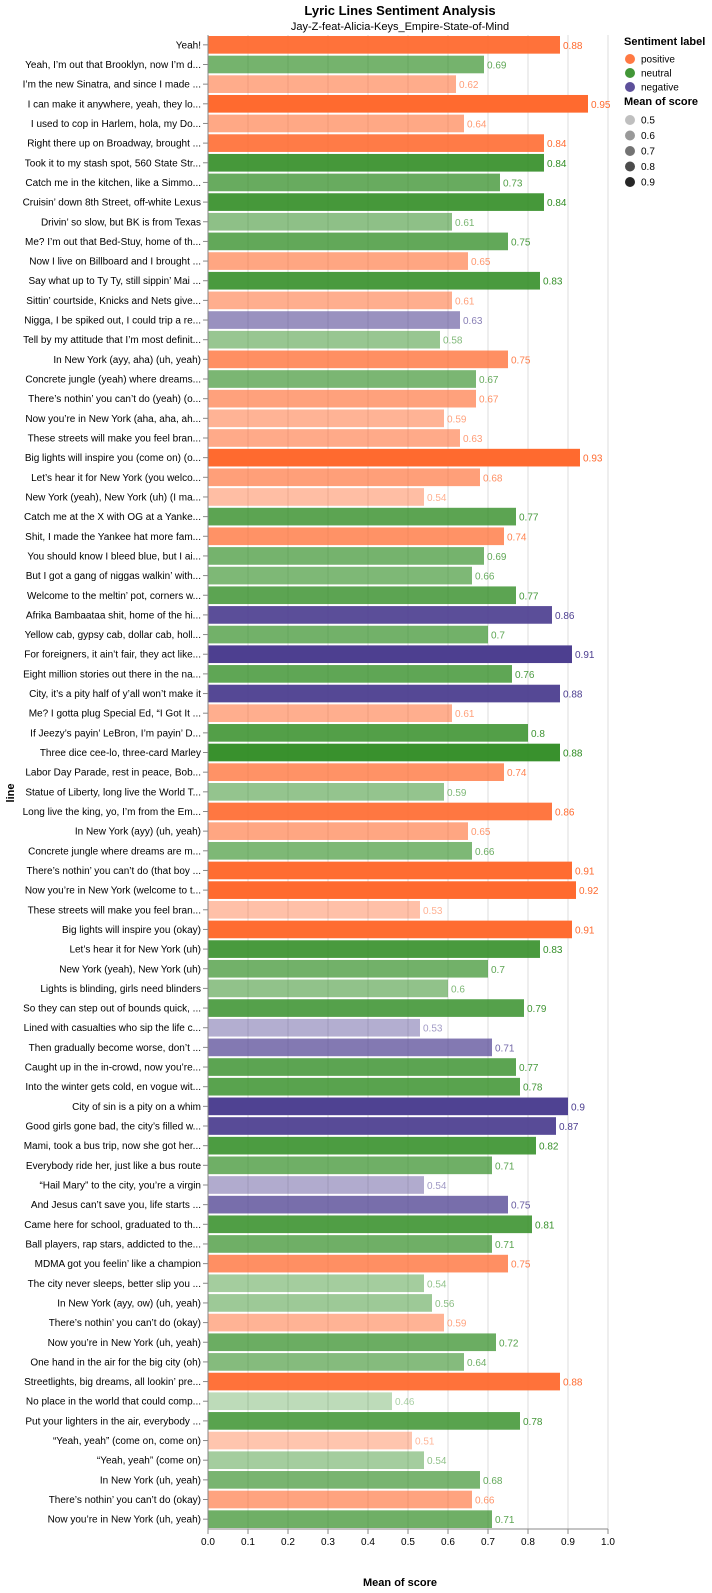 This screenshot has width=712, height=1593. What do you see at coordinates (589, 891) in the screenshot?
I see `bar-value-label: 0.92` at bounding box center [589, 891].